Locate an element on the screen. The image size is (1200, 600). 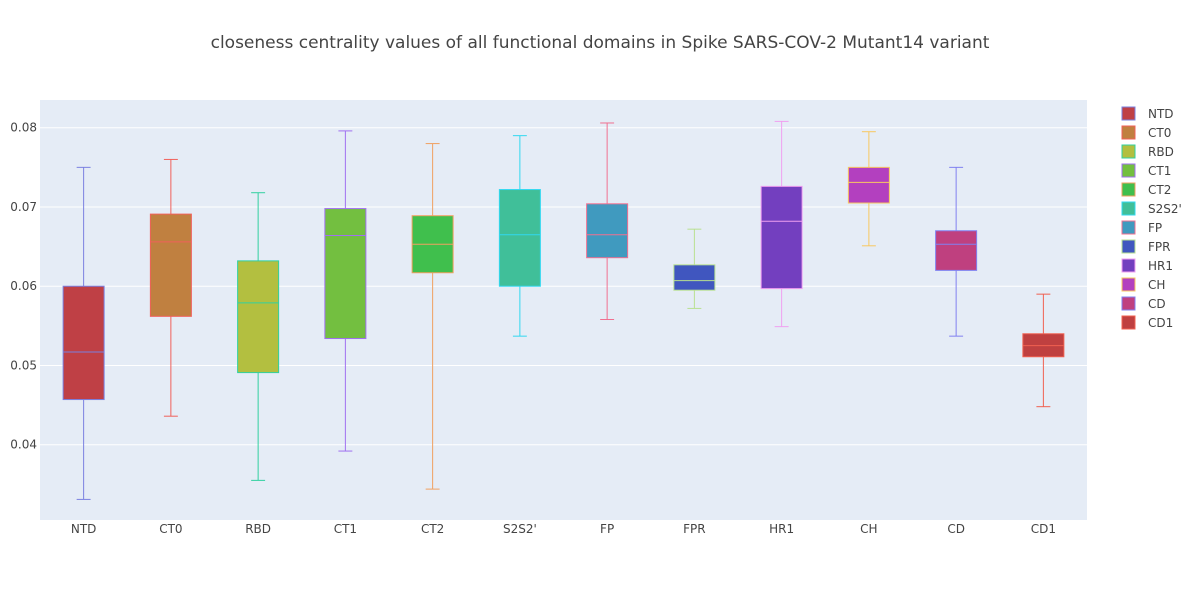
box-s2s2 is located at coordinates (519, 236).